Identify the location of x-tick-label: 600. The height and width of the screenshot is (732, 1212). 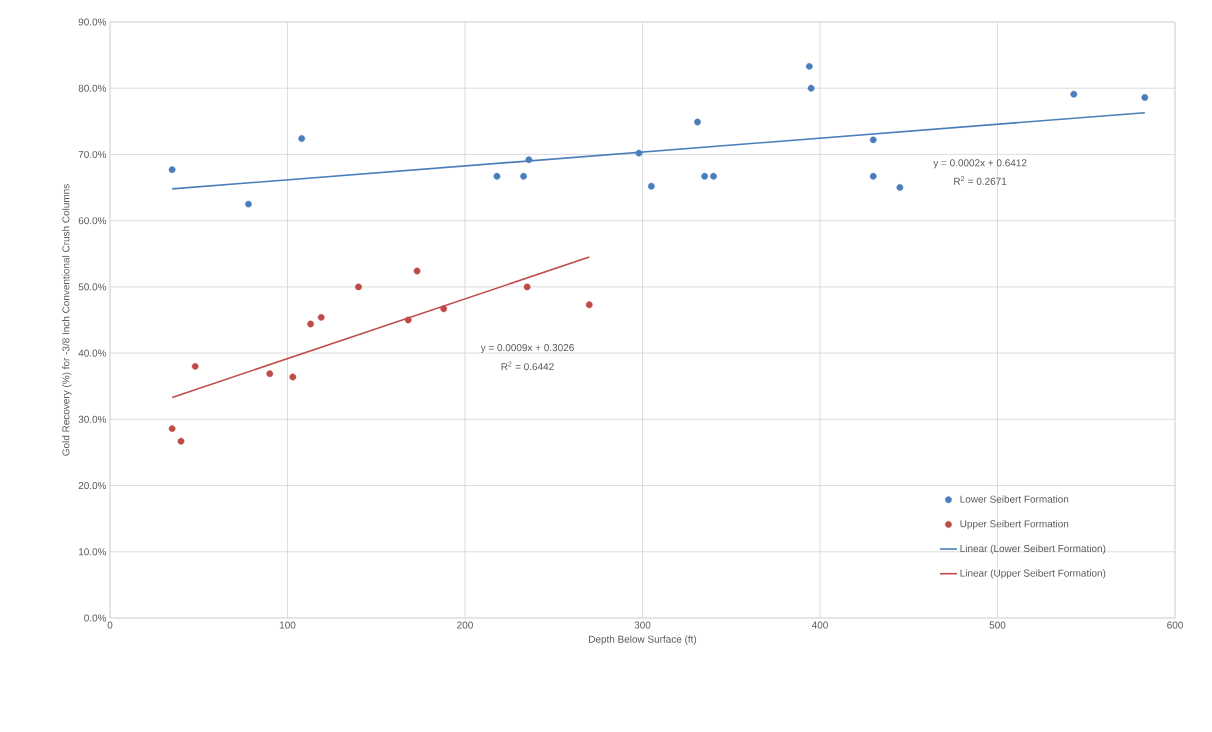
(1175, 625).